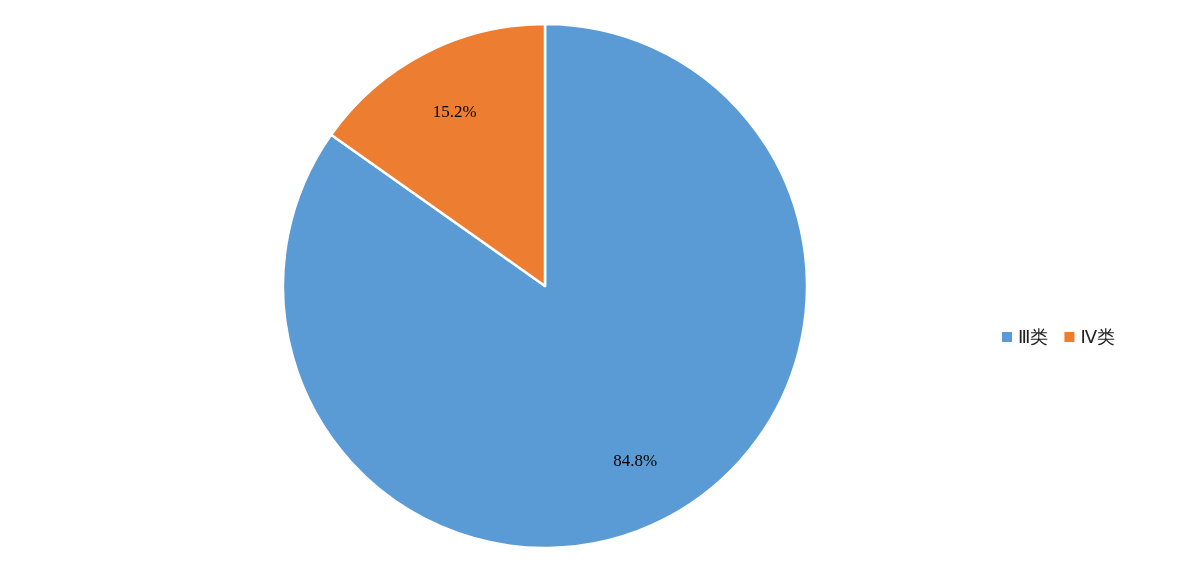 The width and height of the screenshot is (1177, 573). Describe the element at coordinates (1033, 337) in the screenshot. I see `legend-label: Ⅲ类` at that location.